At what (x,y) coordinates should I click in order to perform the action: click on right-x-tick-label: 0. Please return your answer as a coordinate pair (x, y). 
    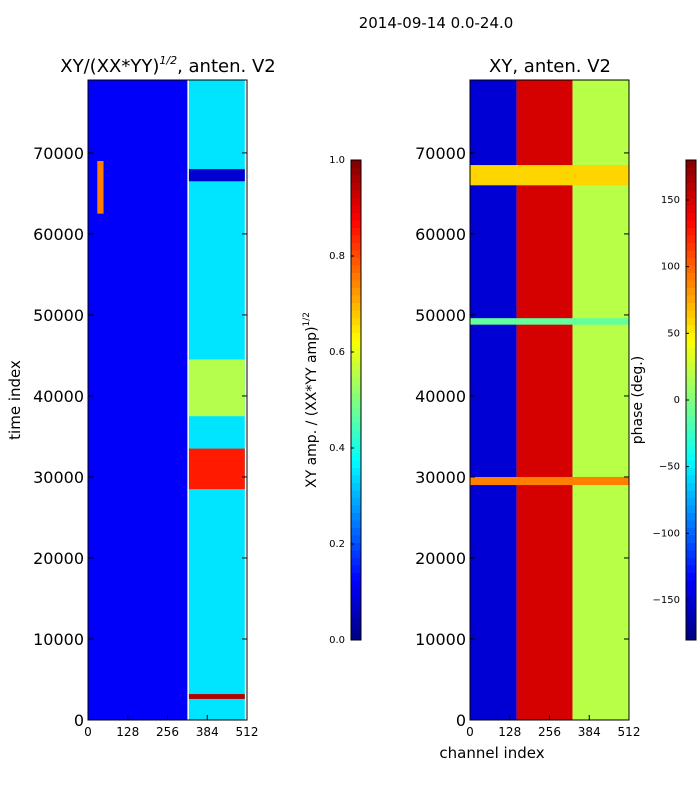
    Looking at the image, I should click on (470, 732).